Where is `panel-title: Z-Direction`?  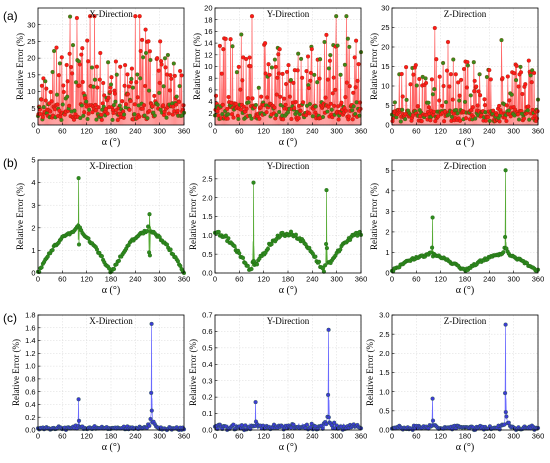 panel-title: Z-Direction is located at coordinates (465, 321).